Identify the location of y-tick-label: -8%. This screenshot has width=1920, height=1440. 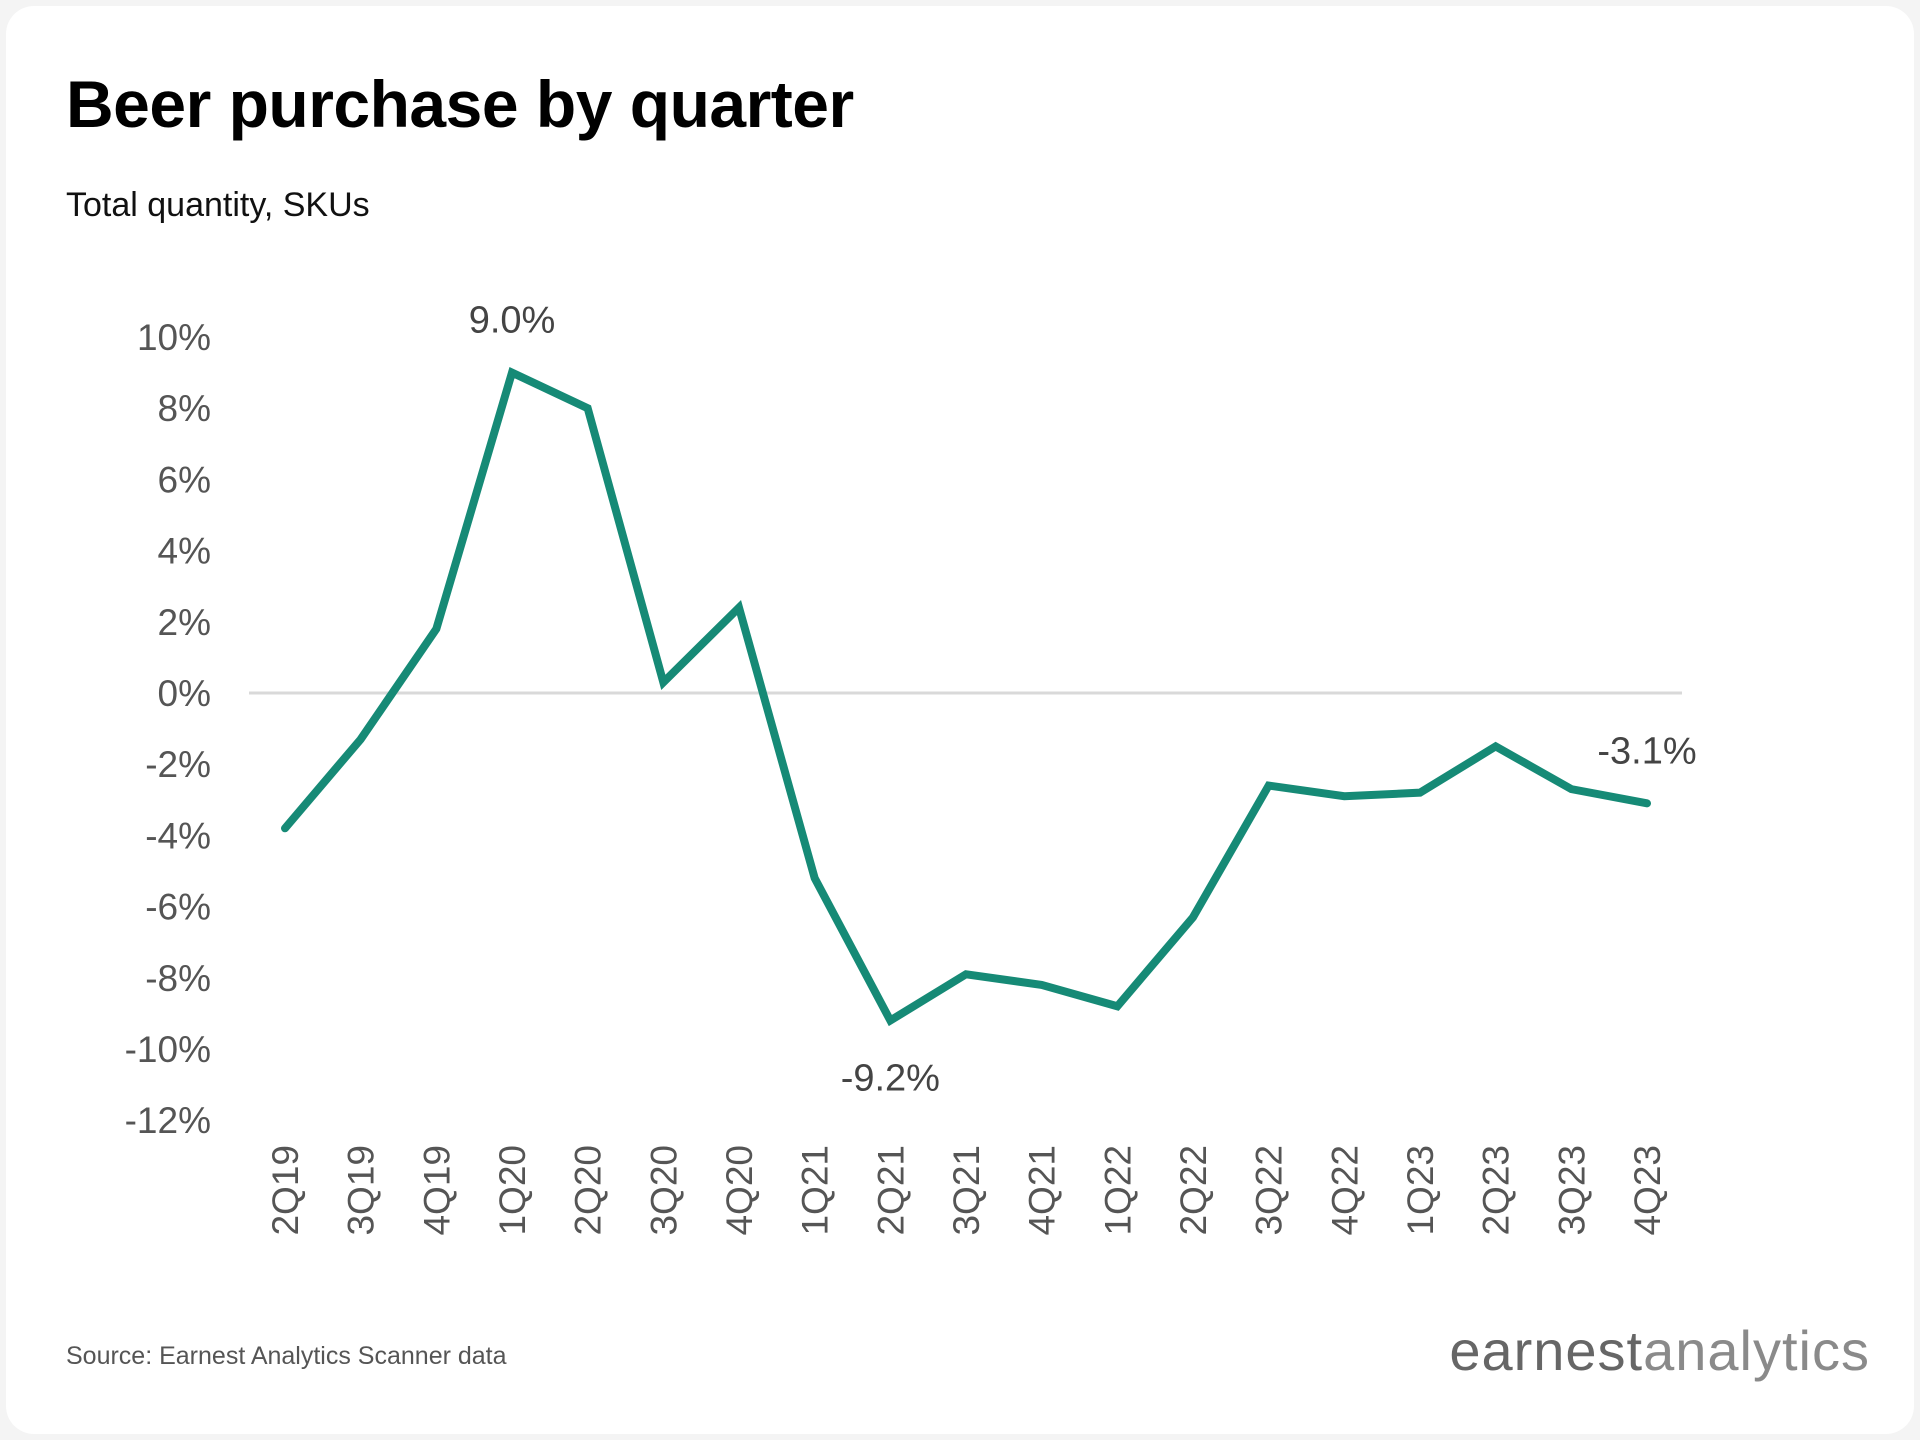
(178, 978).